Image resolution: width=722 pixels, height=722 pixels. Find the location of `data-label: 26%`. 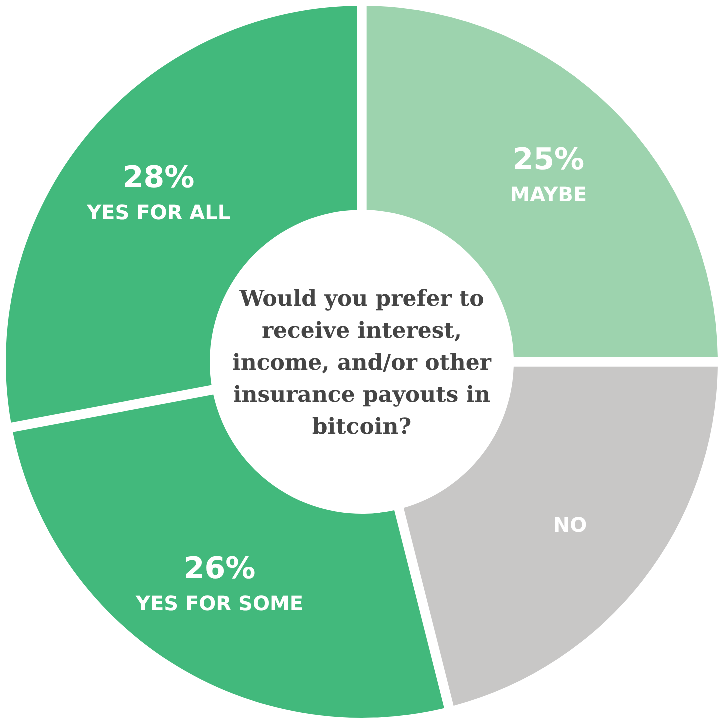

data-label: 26% is located at coordinates (220, 568).